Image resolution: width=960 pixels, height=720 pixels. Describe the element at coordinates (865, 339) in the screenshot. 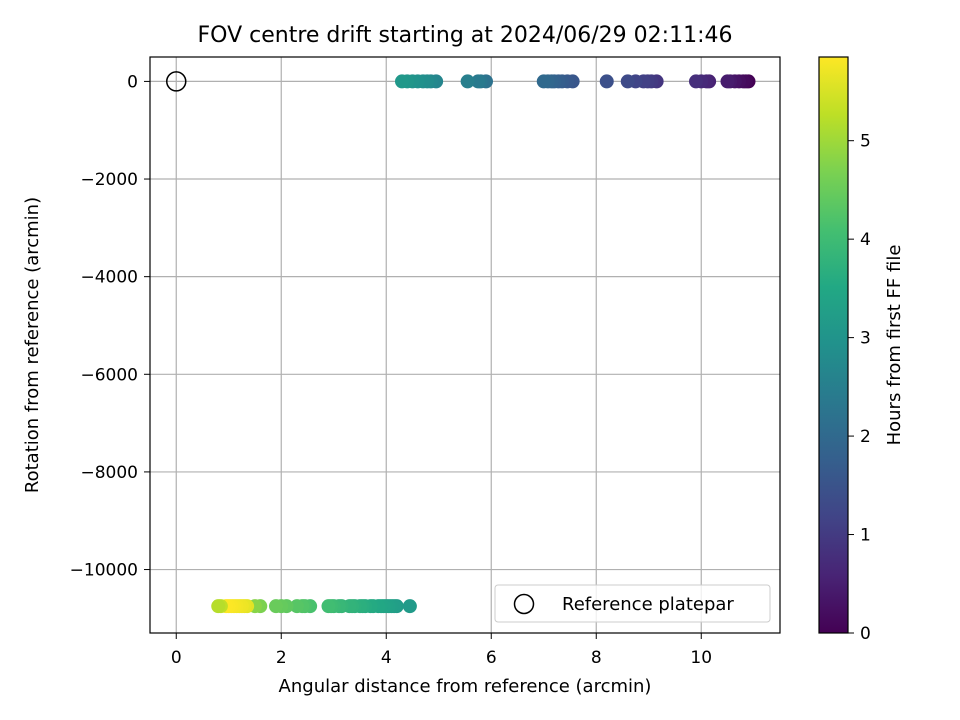

I see `colorbar-tick-label: 3` at that location.